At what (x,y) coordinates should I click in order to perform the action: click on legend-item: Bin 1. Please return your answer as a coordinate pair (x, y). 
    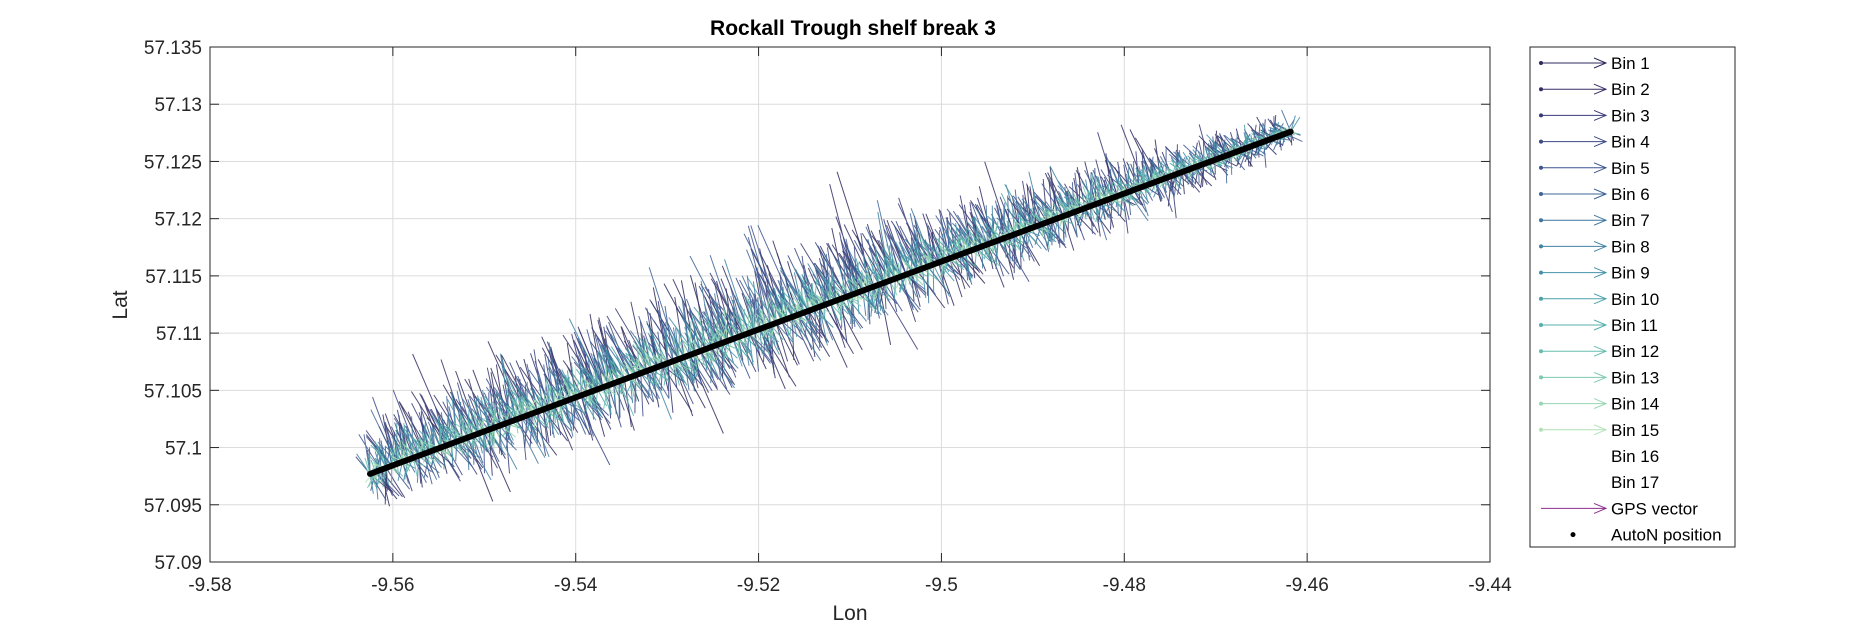
    Looking at the image, I should click on (1594, 63).